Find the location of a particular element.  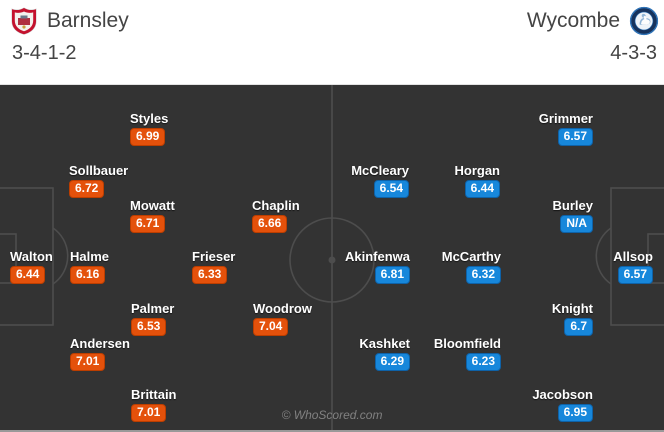

player-styles: Styles 6.99 is located at coordinates (149, 128).